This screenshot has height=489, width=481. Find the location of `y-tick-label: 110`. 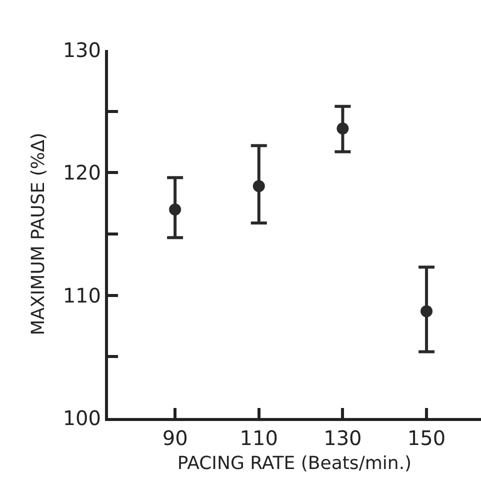

y-tick-label: 110 is located at coordinates (81, 295).